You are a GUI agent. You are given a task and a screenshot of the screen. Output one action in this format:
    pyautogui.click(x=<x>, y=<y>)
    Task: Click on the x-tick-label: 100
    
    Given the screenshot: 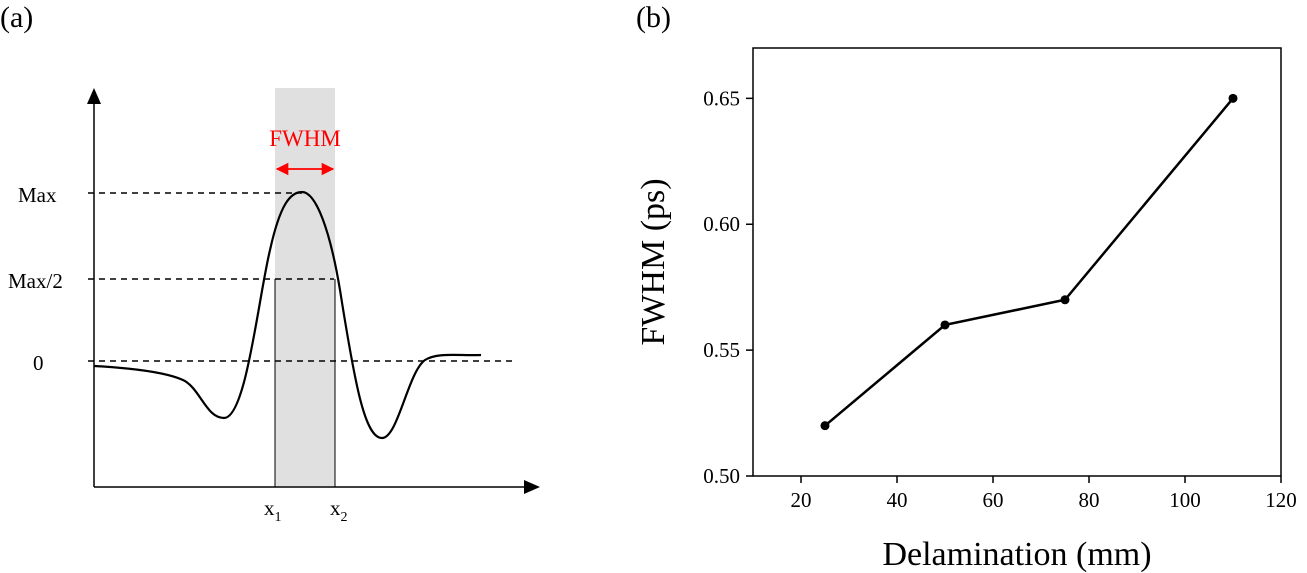 What is the action you would take?
    pyautogui.click(x=1185, y=500)
    